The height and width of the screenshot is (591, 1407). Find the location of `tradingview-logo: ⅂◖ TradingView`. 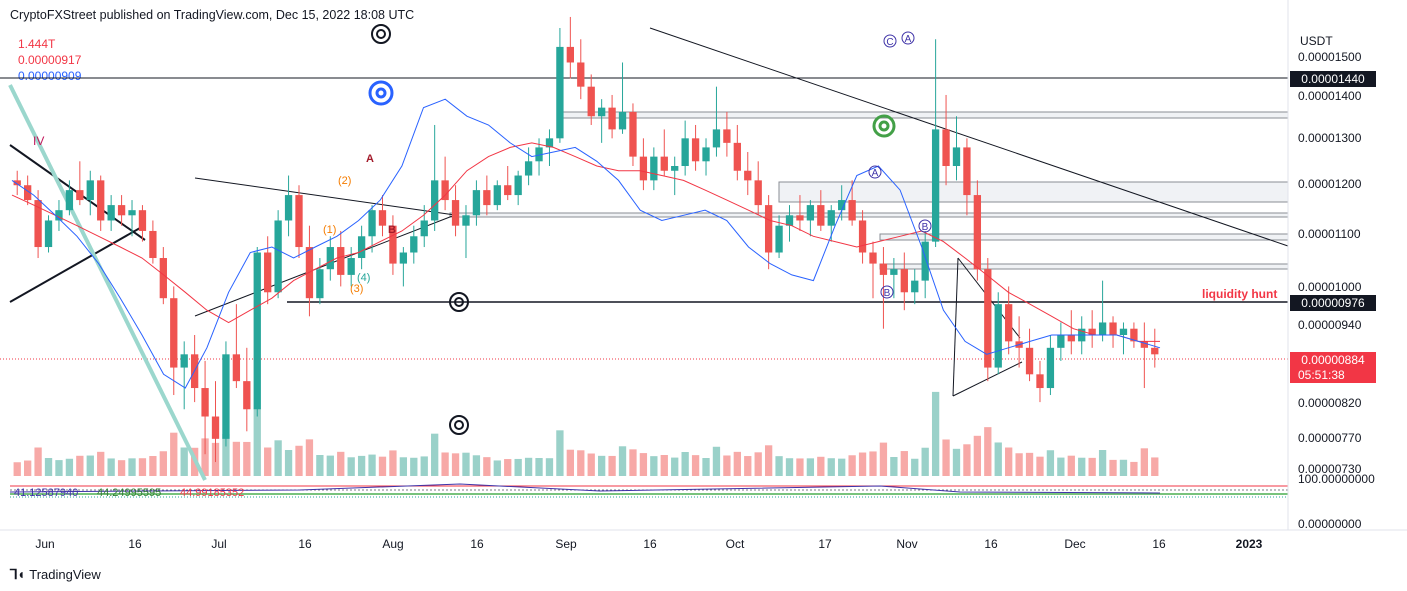

tradingview-logo: ⅂◖ TradingView is located at coordinates (55, 574).